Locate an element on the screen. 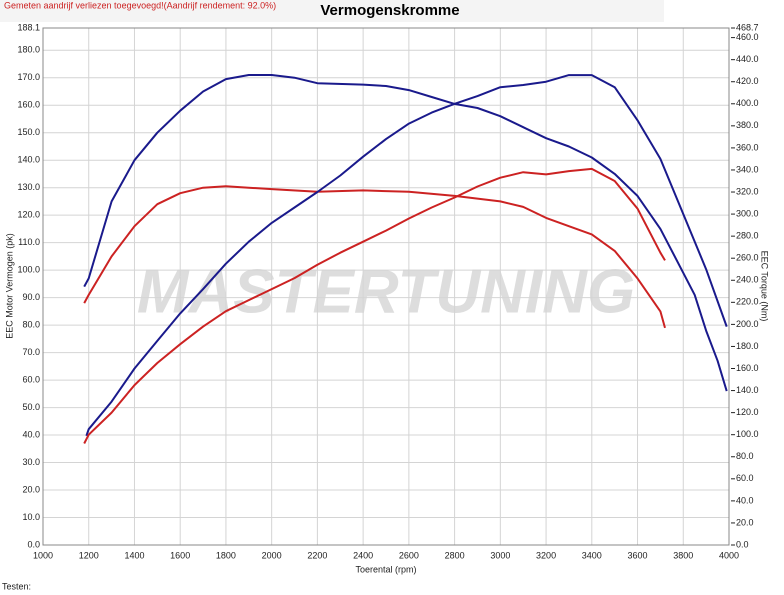  y2-tick-label: 468.7 is located at coordinates (747, 27).